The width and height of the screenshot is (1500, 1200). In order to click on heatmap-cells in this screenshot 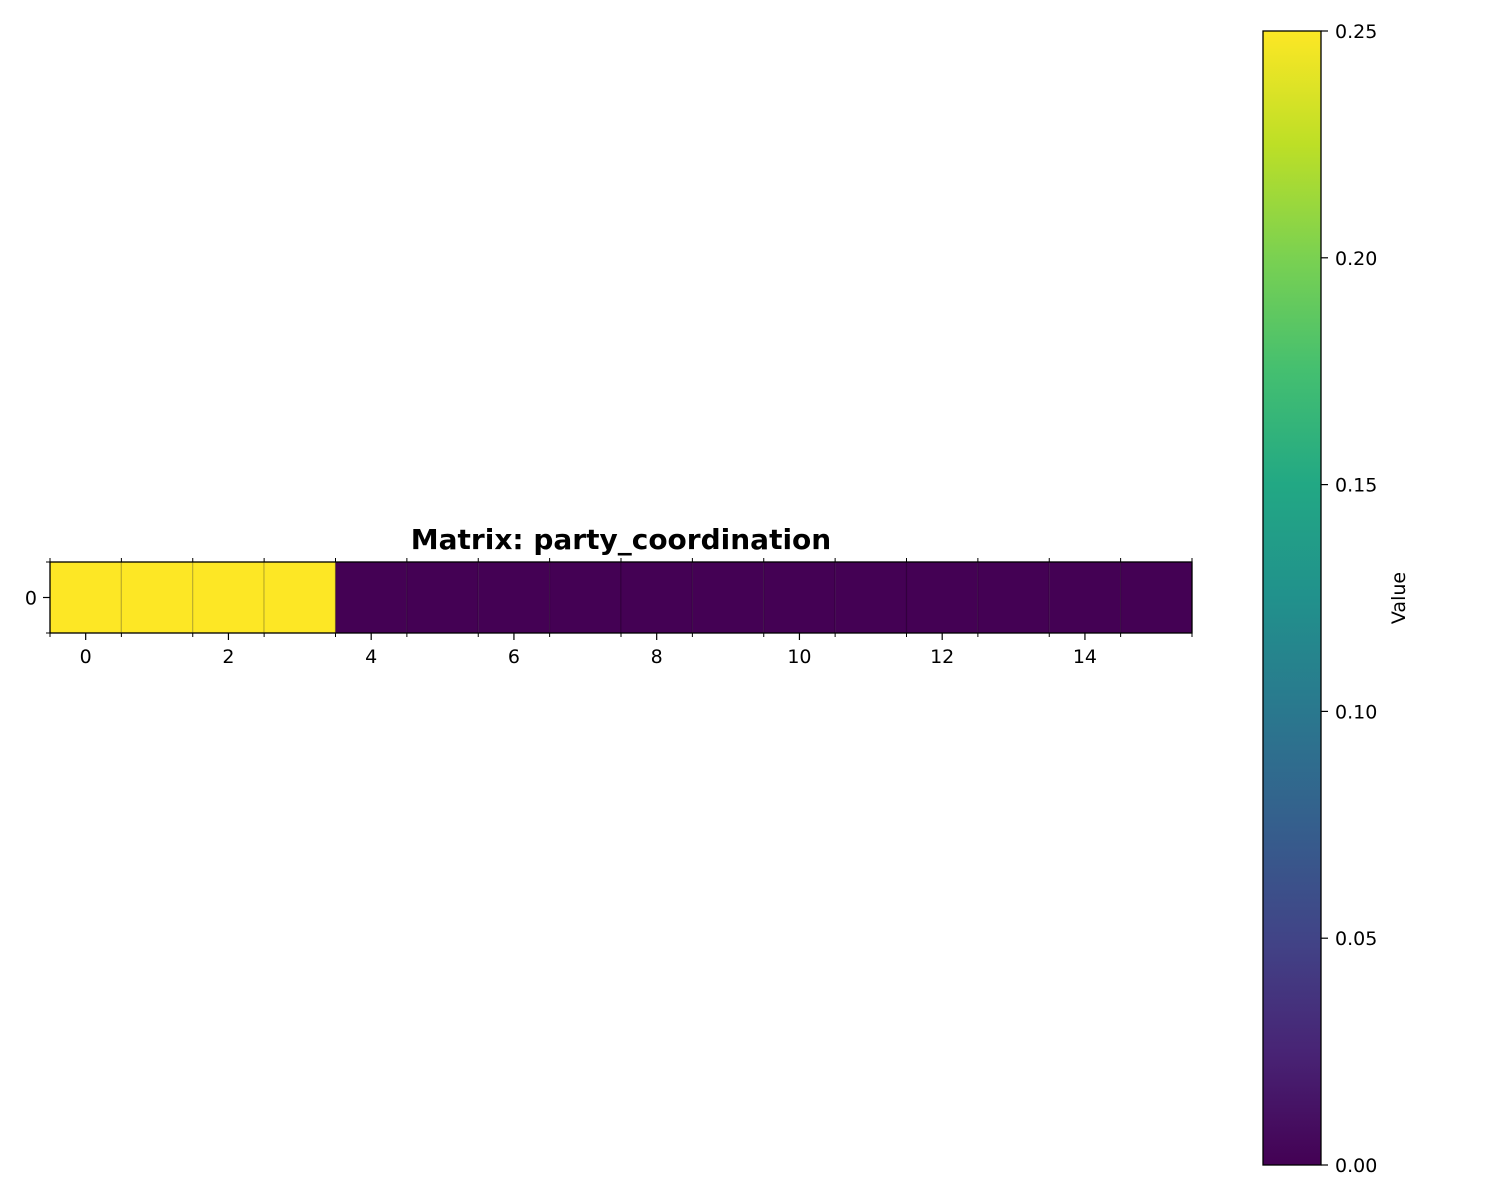, I will do `click(621, 597)`.